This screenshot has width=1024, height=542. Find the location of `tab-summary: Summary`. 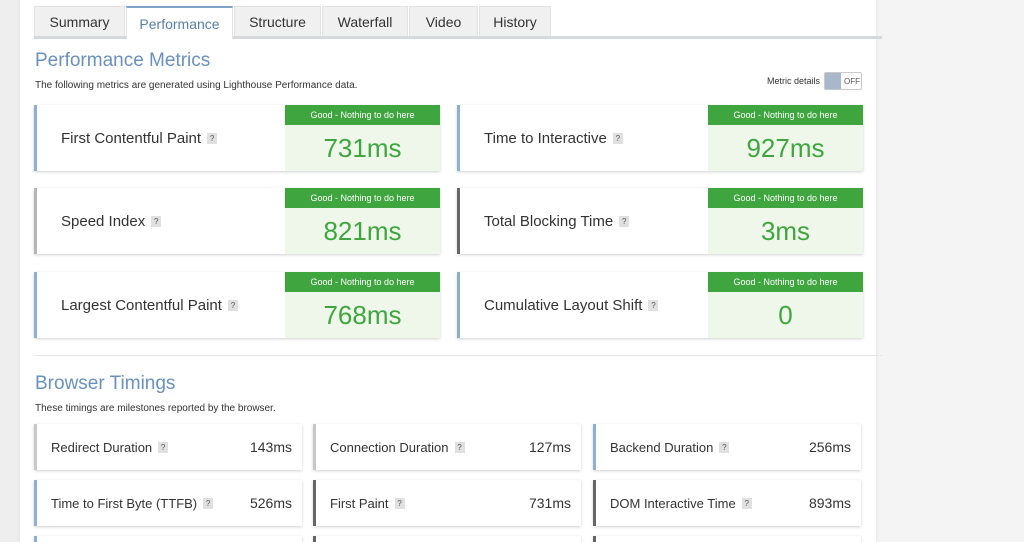

tab-summary: Summary is located at coordinates (79, 21).